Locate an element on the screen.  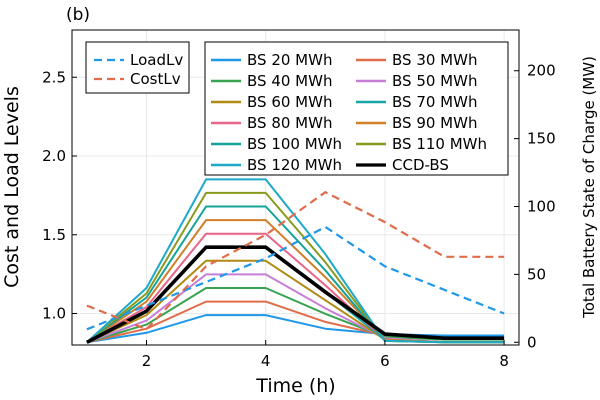
legend-label-bs-100-mwh: BS 100 MWh is located at coordinates (294, 144).